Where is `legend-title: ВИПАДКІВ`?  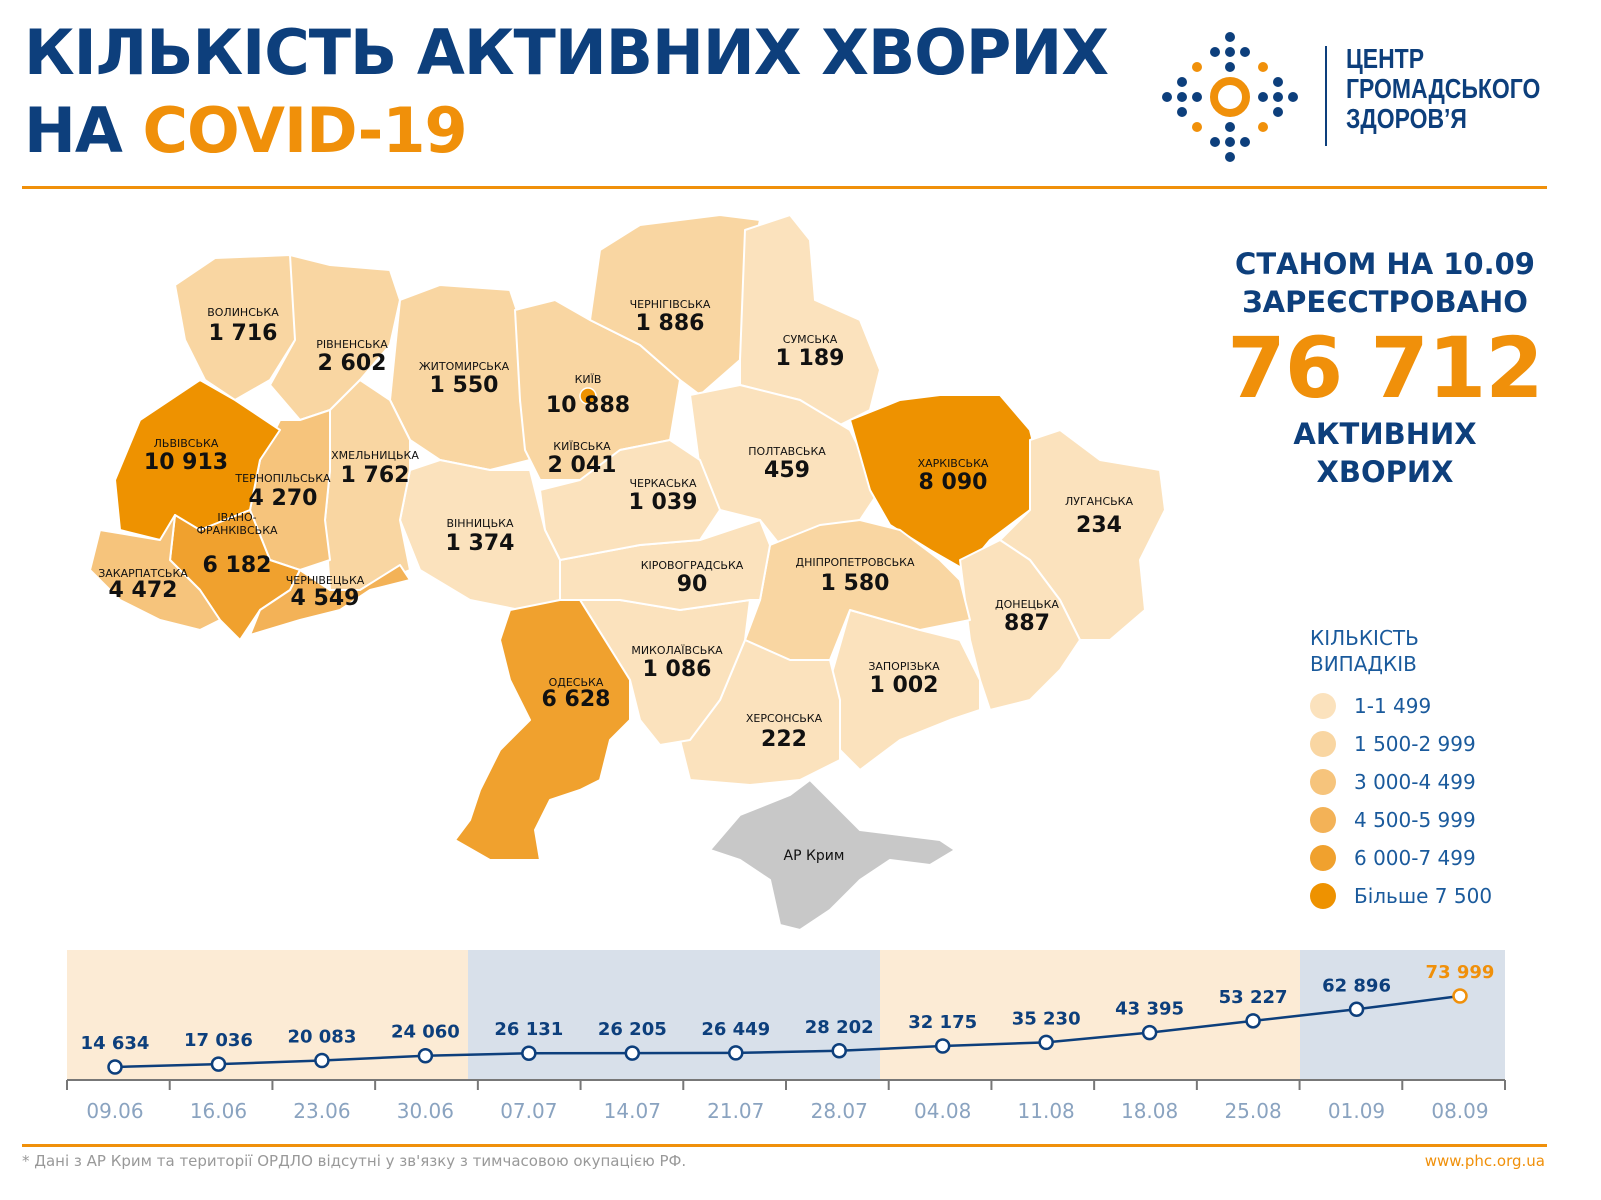
legend-title: ВИПАДКІВ is located at coordinates (1363, 664).